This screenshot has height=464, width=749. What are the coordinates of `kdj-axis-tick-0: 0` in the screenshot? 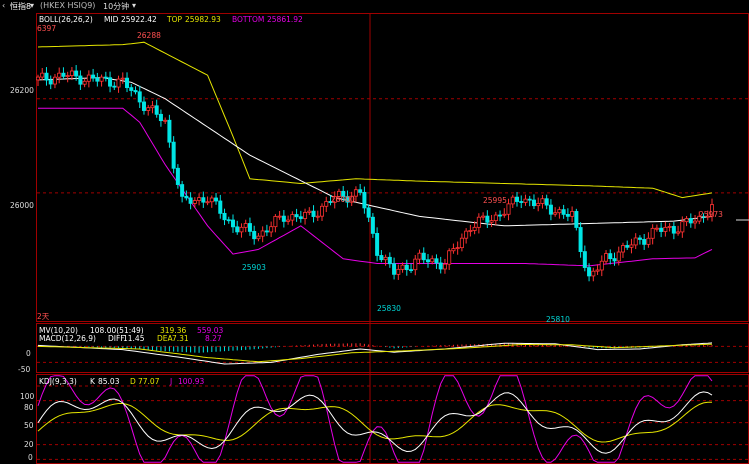 It's located at (30, 457).